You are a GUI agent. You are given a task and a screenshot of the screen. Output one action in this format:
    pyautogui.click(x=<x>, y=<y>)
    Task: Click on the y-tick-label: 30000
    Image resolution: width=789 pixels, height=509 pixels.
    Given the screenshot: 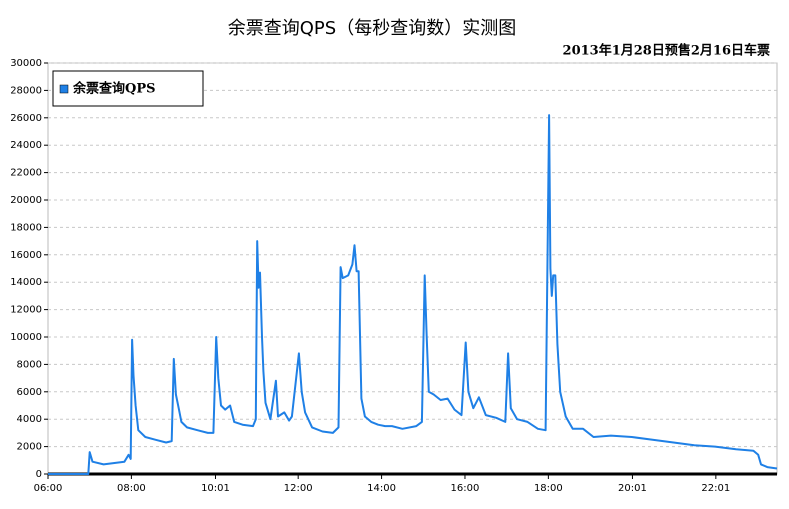 What is the action you would take?
    pyautogui.click(x=26, y=63)
    